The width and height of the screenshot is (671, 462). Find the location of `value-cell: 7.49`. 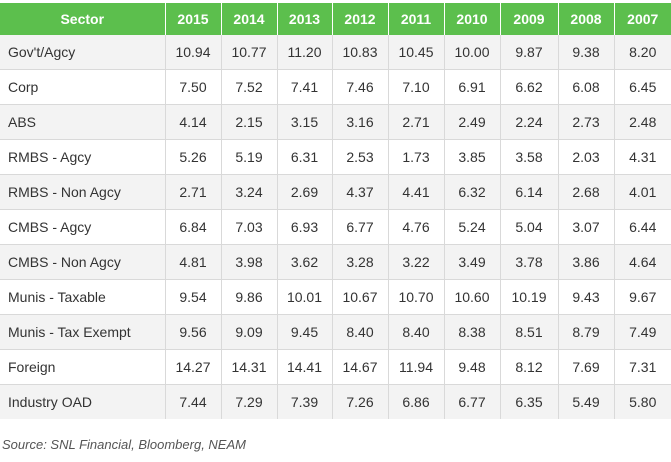

value-cell: 7.49 is located at coordinates (642, 332).